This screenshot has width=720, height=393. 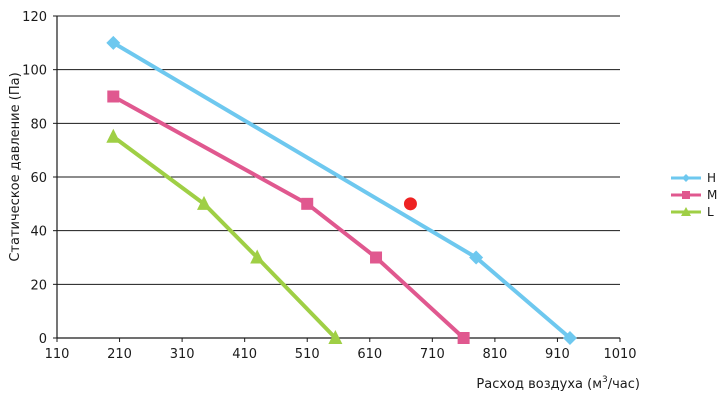 What do you see at coordinates (38, 285) in the screenshot?
I see `y-tick-label-1: 20` at bounding box center [38, 285].